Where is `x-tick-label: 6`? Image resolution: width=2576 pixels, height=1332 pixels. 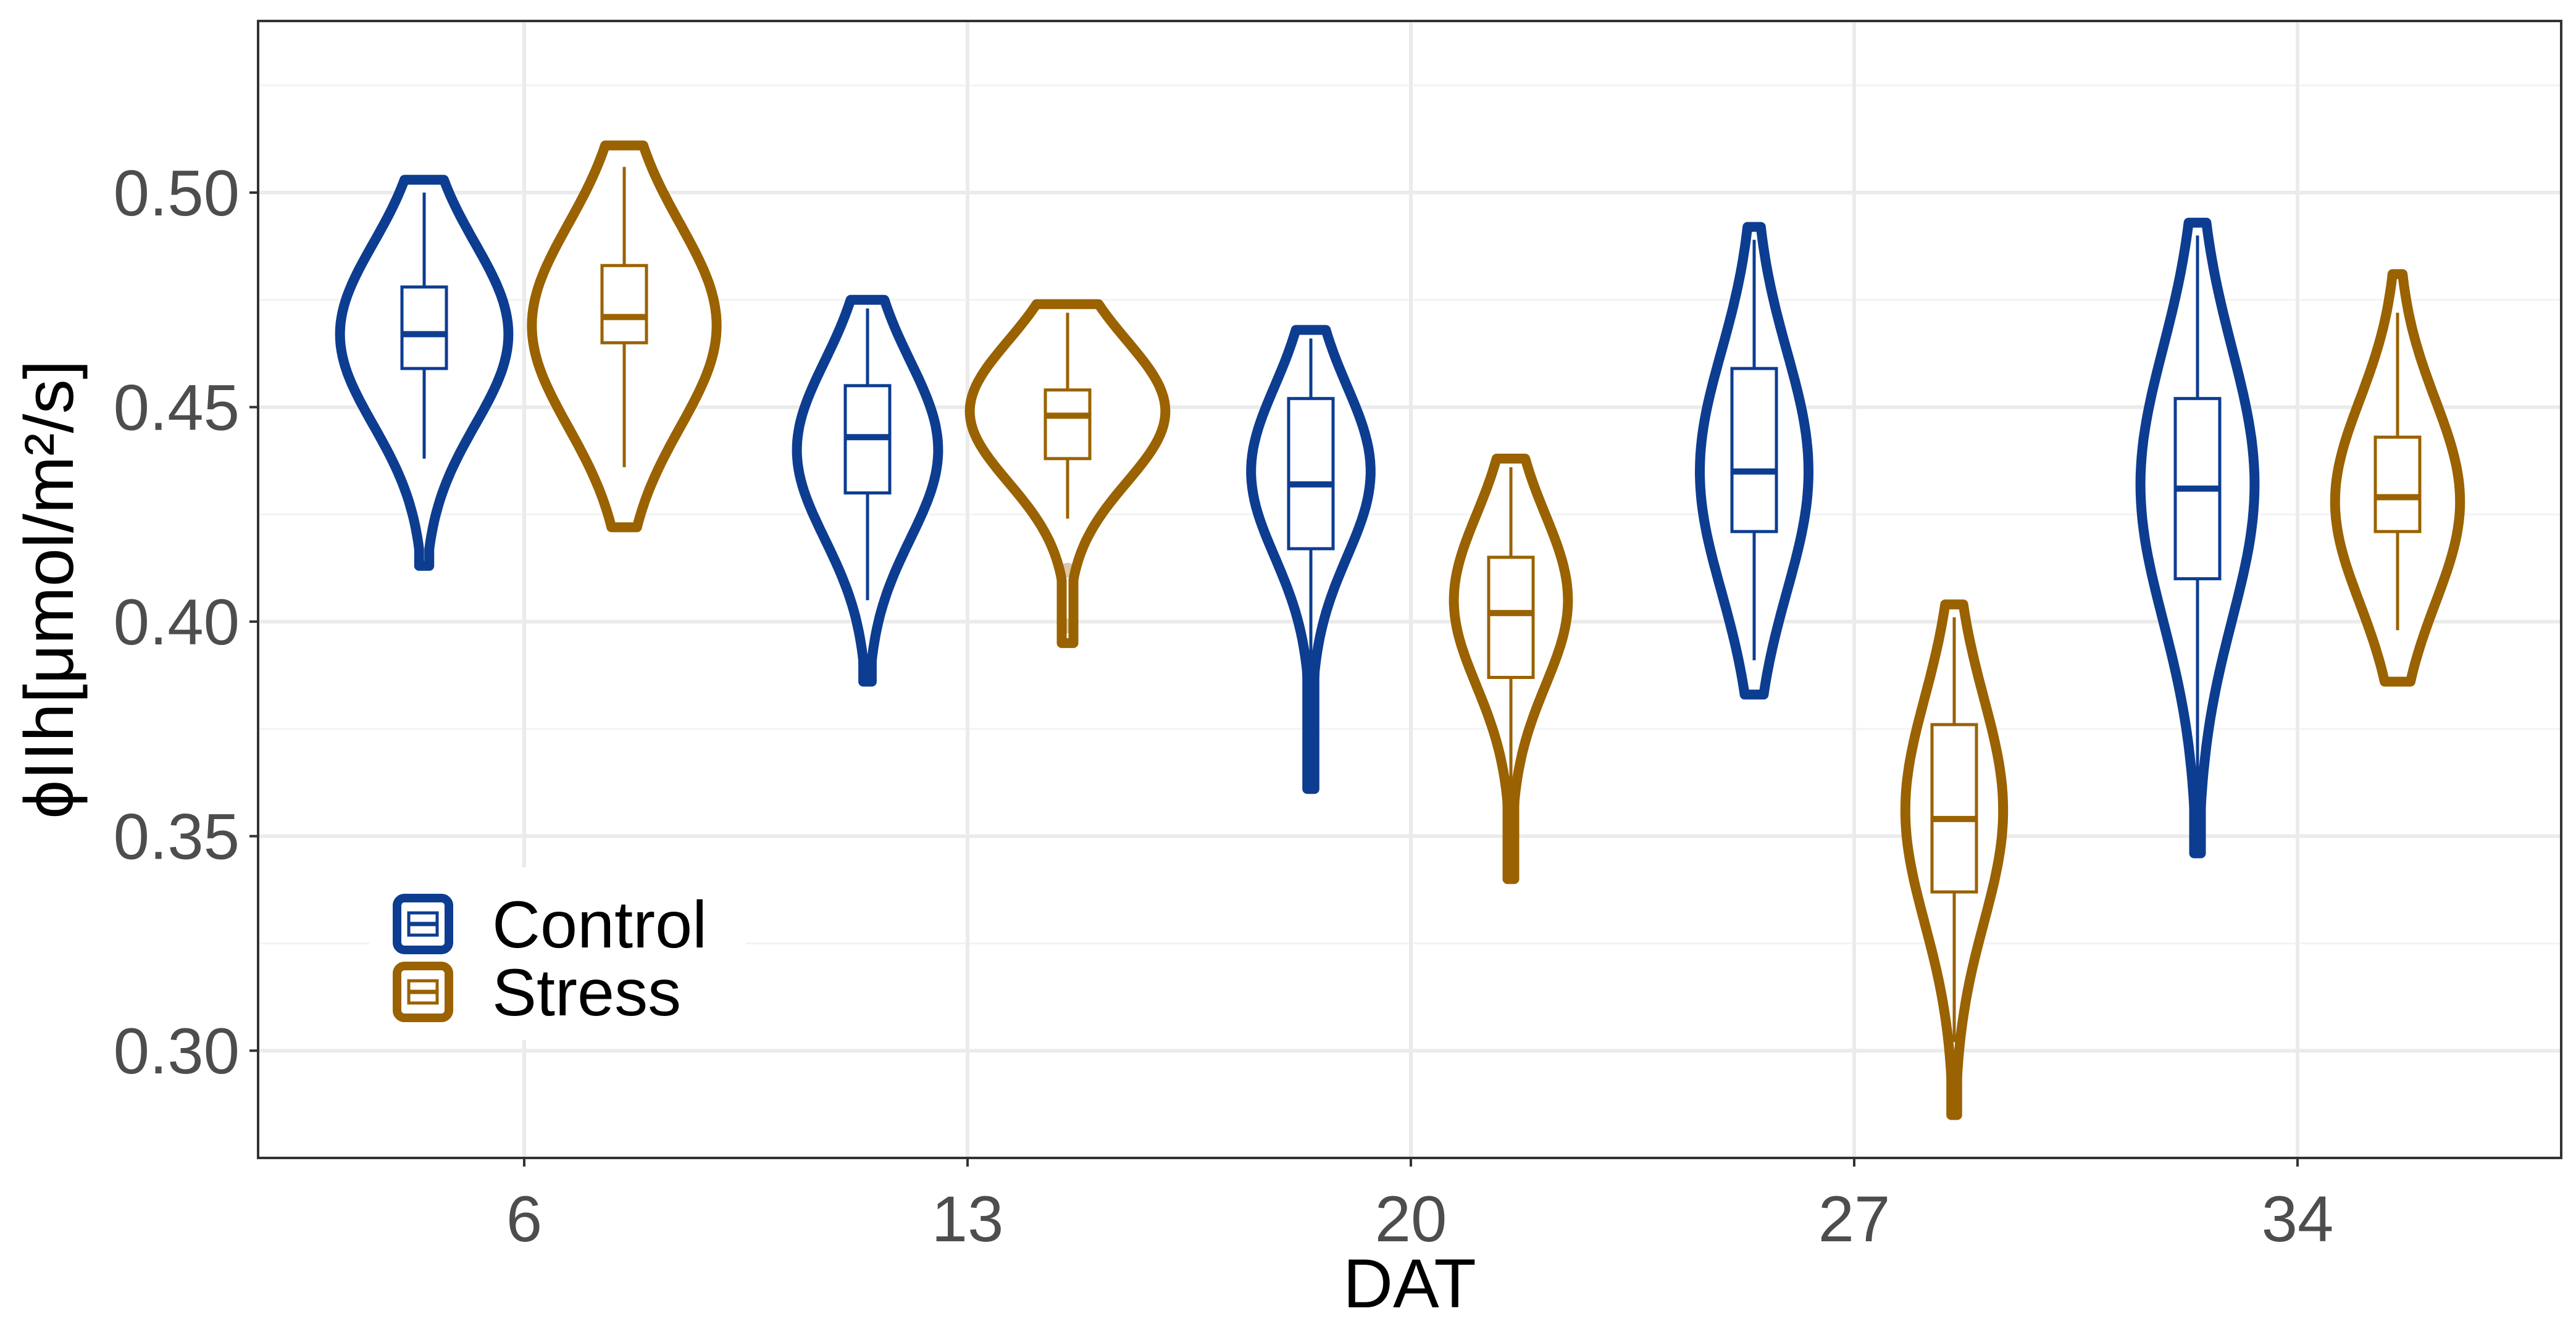 x-tick-label: 6 is located at coordinates (524, 1219).